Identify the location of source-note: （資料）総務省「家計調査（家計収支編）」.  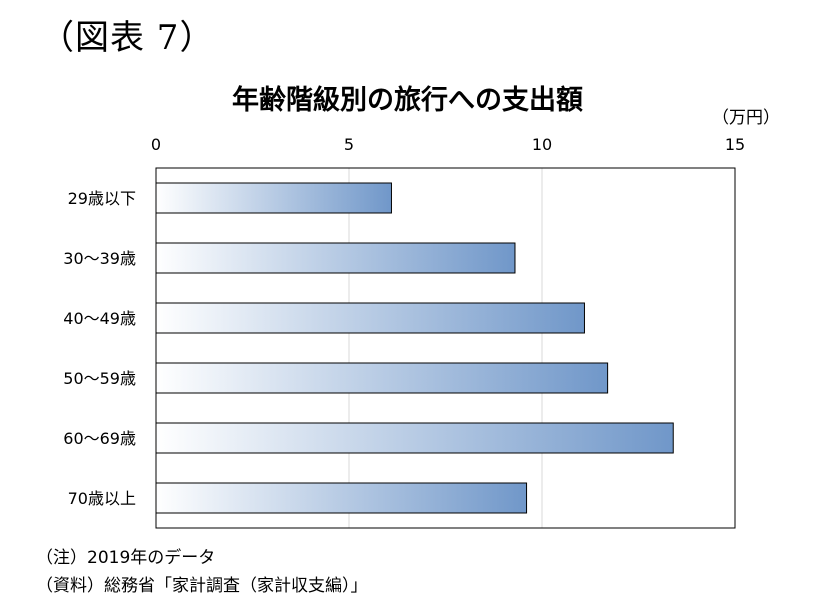
(202, 586).